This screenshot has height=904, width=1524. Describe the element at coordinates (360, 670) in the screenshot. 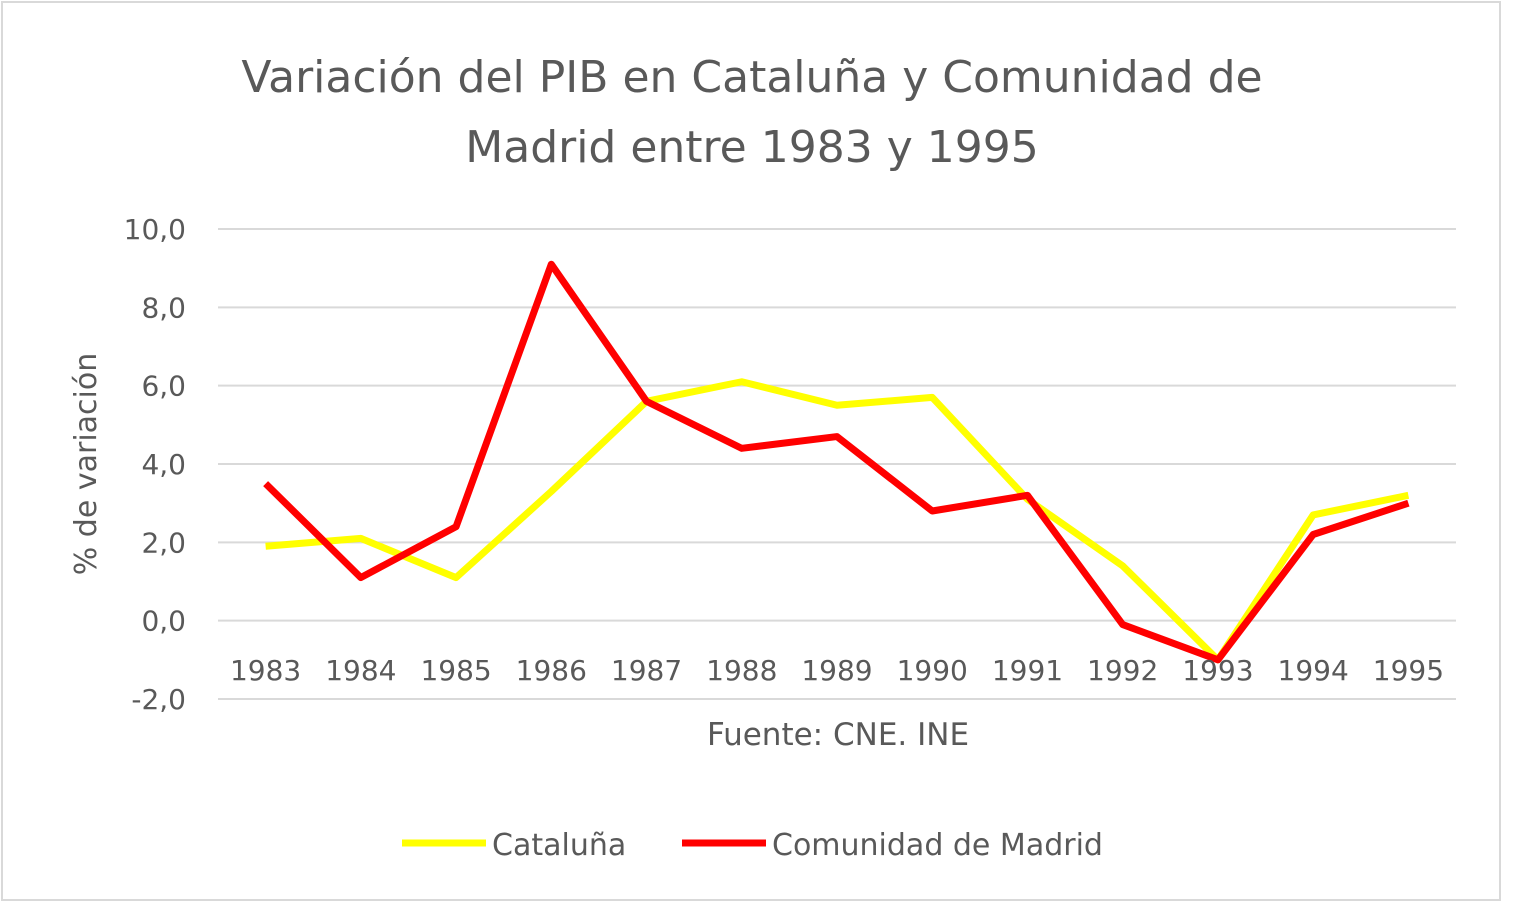

I see `x-tick-label: 1984` at that location.